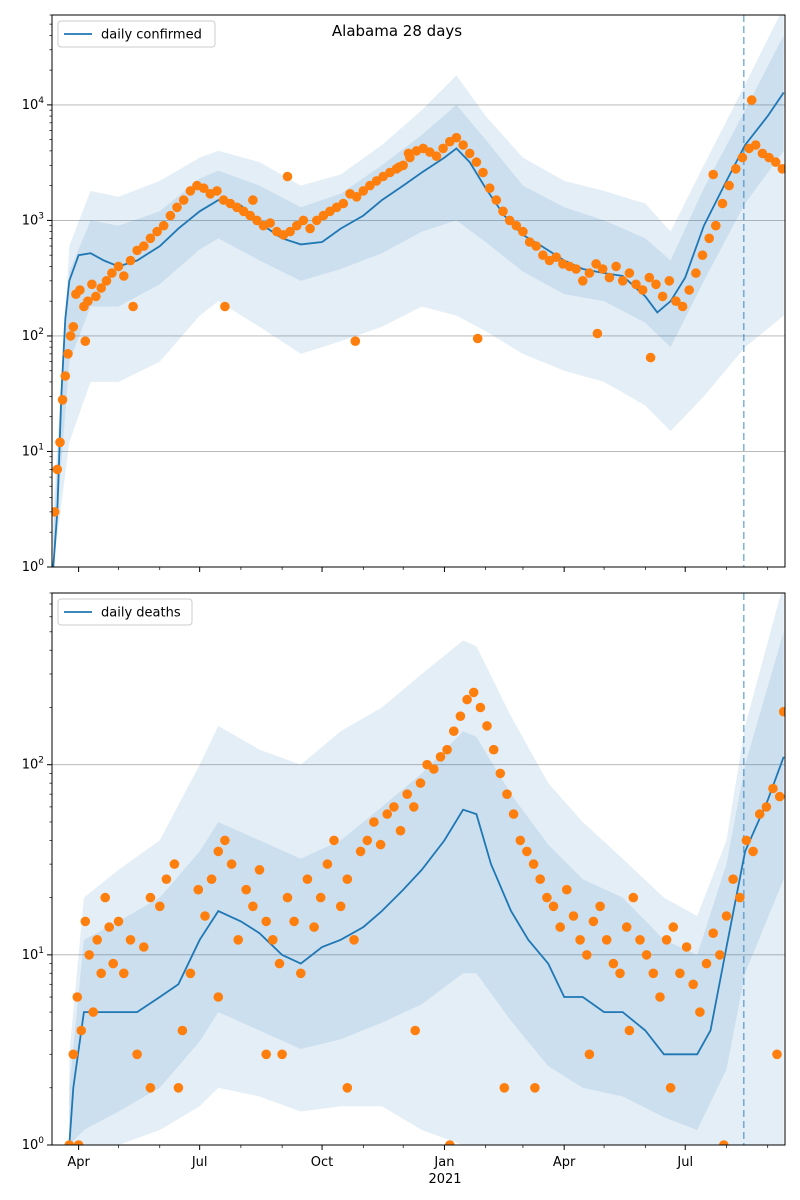  What do you see at coordinates (443, 1162) in the screenshot?
I see `x-tick-label: Jan` at bounding box center [443, 1162].